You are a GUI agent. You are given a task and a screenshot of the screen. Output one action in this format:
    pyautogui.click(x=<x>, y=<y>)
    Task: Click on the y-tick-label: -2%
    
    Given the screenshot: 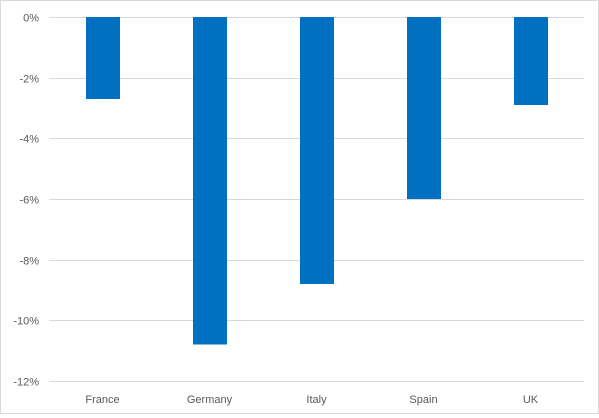 What is the action you would take?
    pyautogui.click(x=29, y=80)
    